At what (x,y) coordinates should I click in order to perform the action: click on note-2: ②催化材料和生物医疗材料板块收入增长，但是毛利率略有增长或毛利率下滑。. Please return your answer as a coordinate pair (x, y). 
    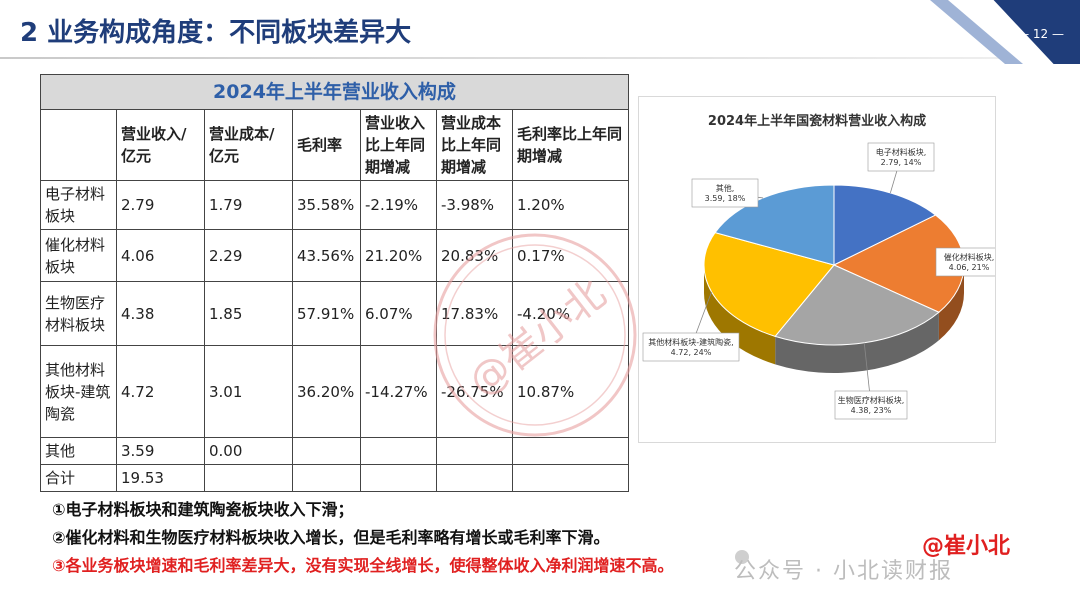
    Looking at the image, I should click on (331, 537).